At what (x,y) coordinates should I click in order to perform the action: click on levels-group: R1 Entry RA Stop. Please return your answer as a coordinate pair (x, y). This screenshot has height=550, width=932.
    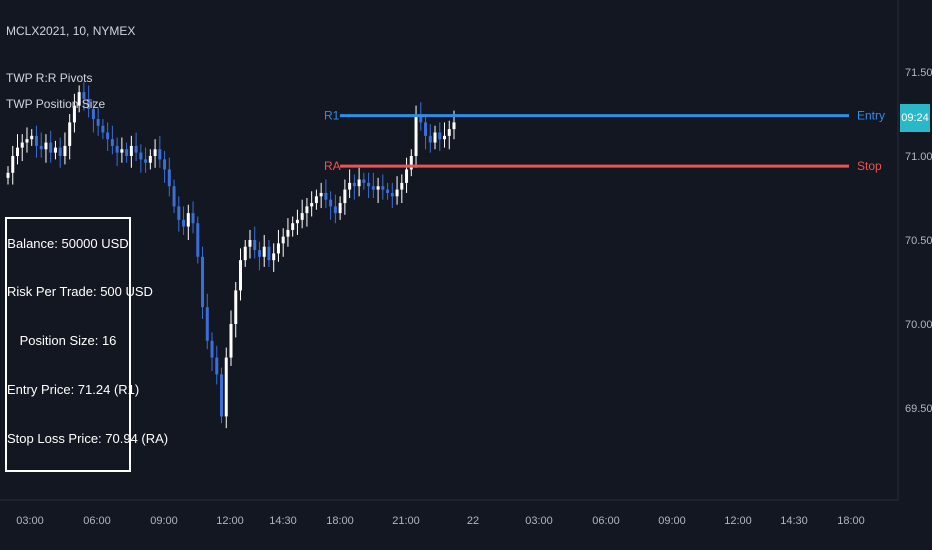
    Looking at the image, I should click on (604, 141).